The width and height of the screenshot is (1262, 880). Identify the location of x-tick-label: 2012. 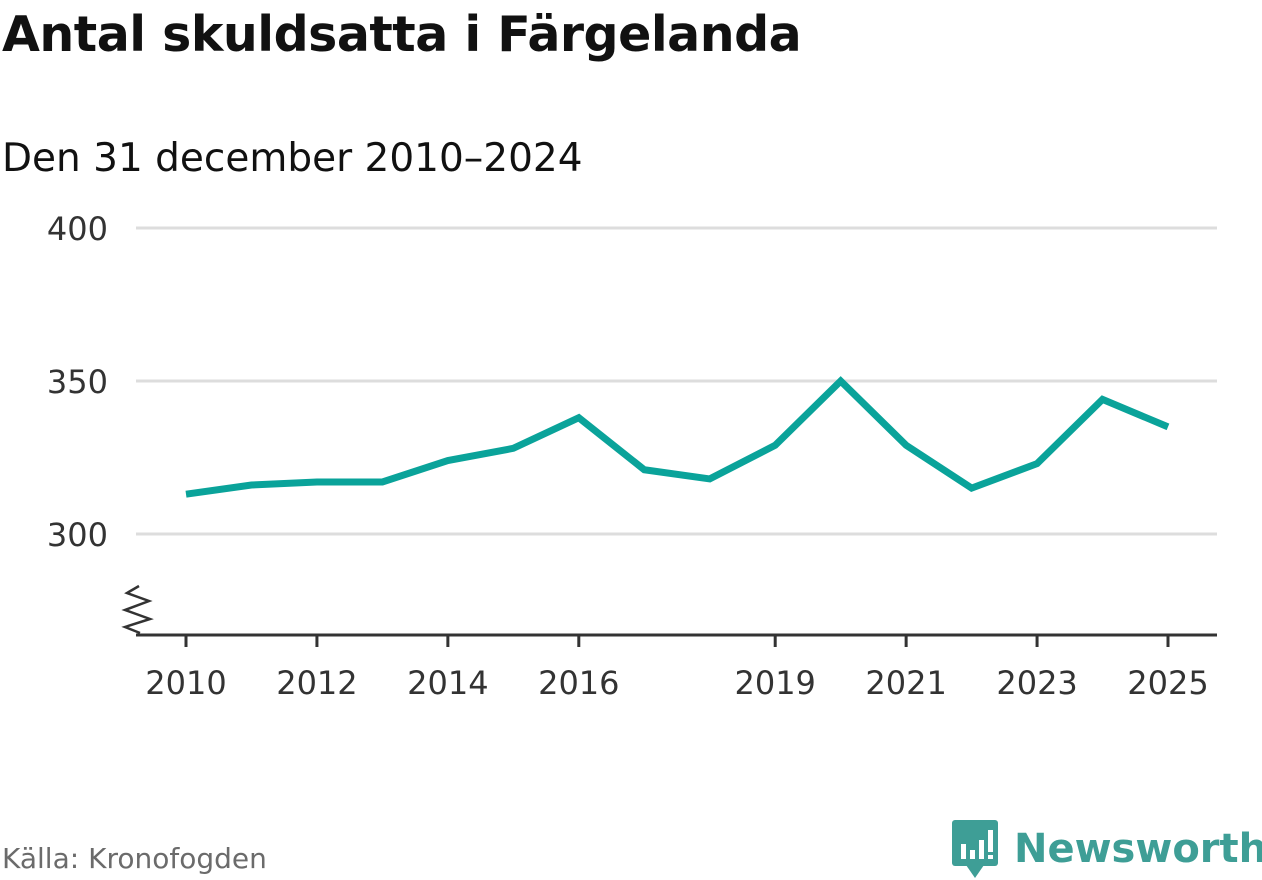
(316, 683).